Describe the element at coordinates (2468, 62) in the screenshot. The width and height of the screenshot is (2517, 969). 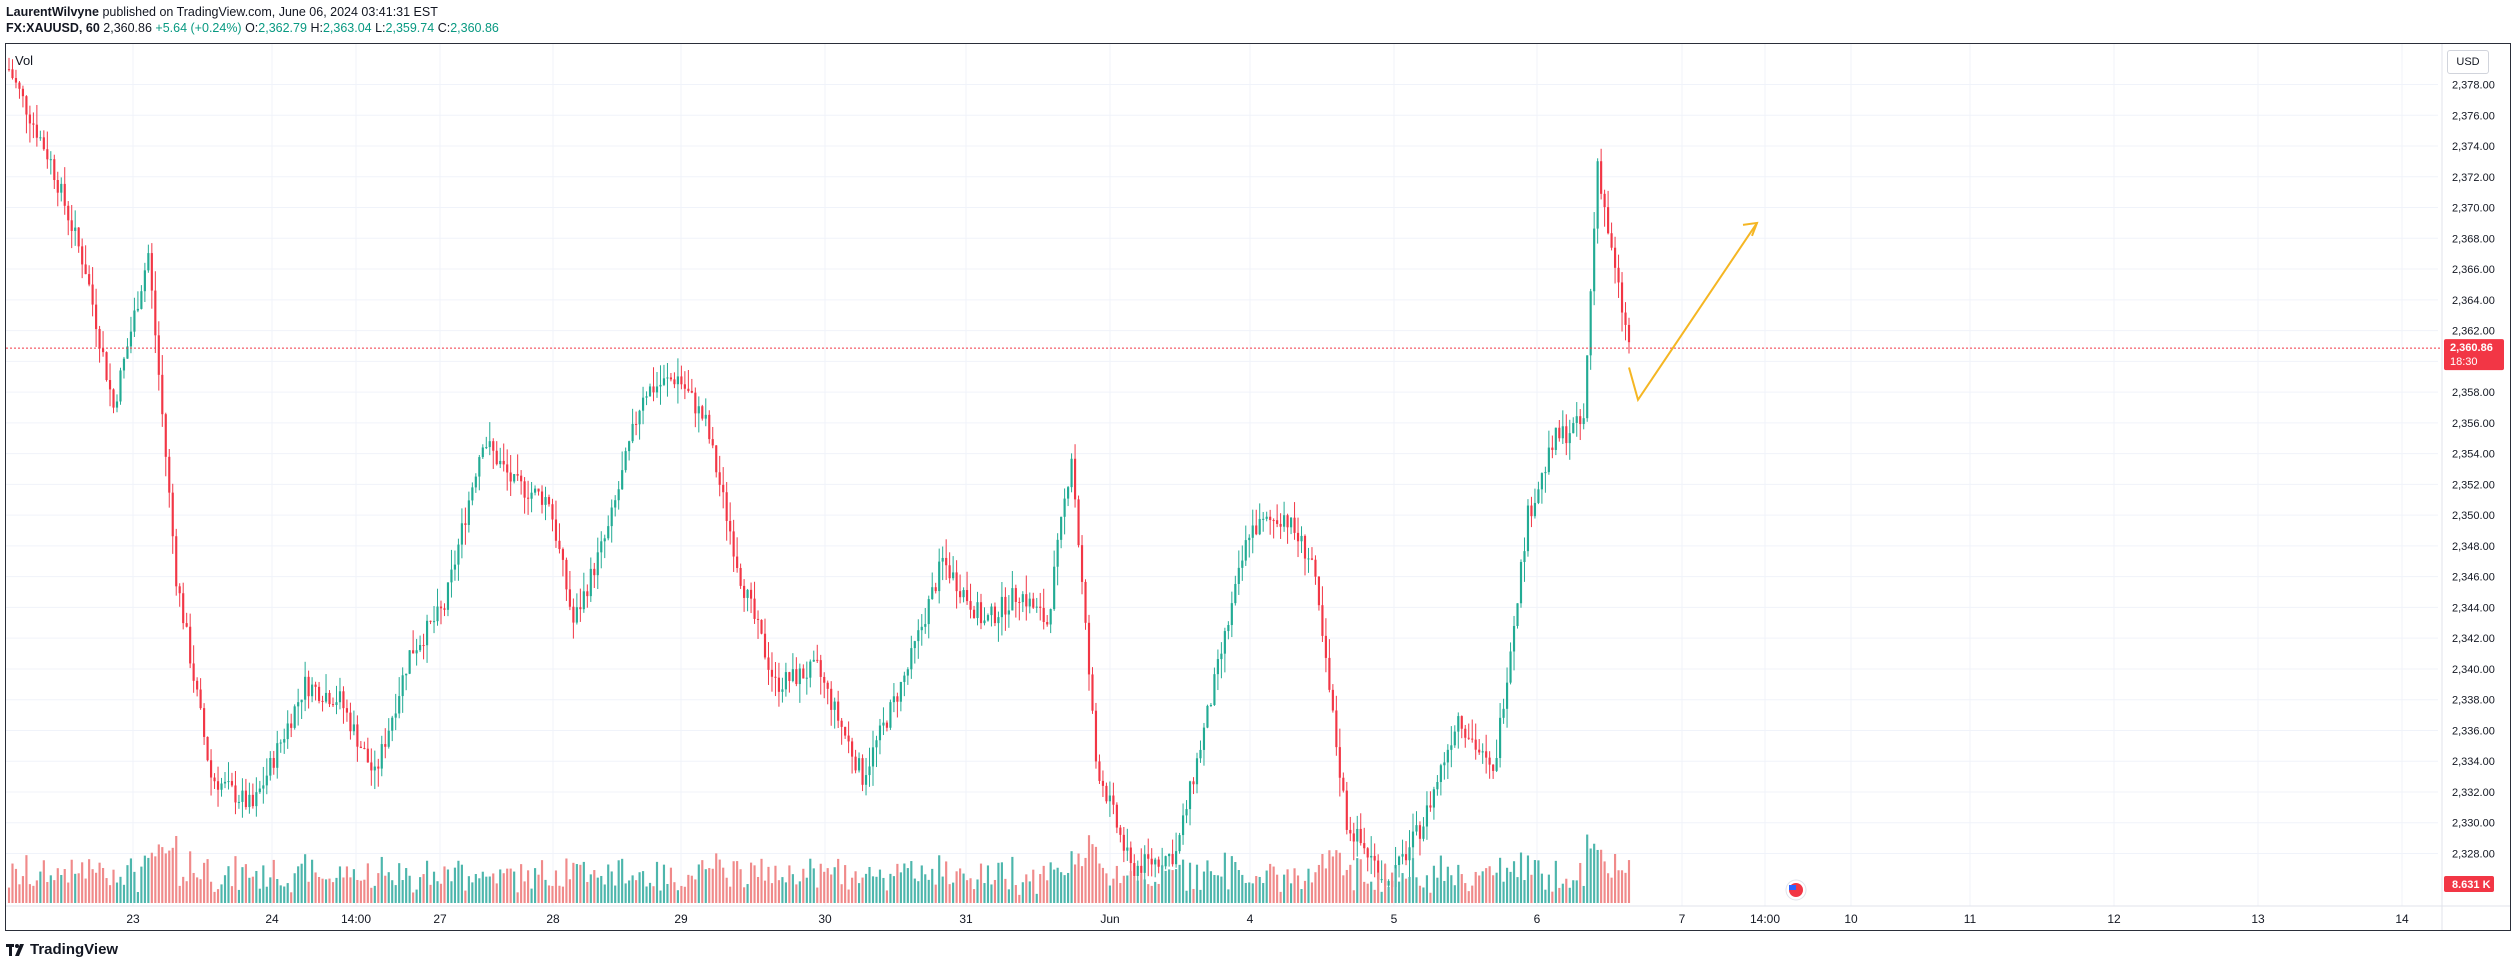
I see `currency-button: USD` at that location.